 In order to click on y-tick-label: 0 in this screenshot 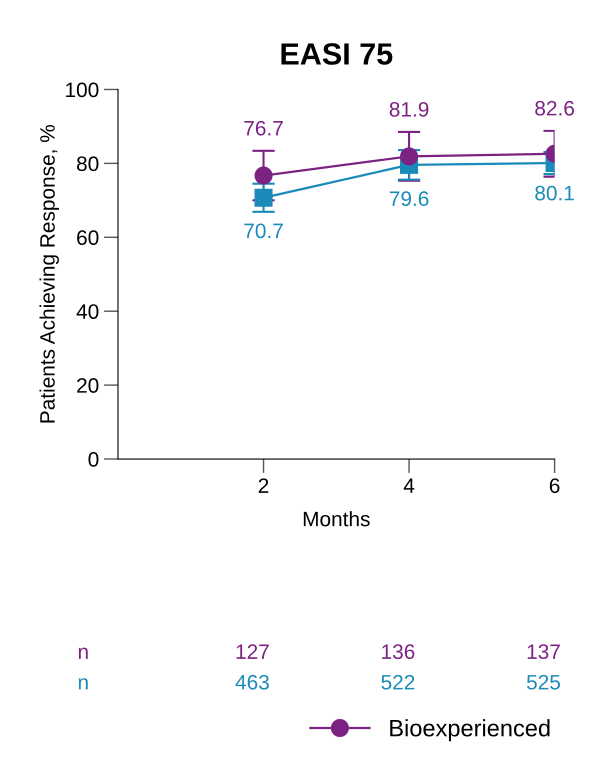, I will do `click(93, 459)`.